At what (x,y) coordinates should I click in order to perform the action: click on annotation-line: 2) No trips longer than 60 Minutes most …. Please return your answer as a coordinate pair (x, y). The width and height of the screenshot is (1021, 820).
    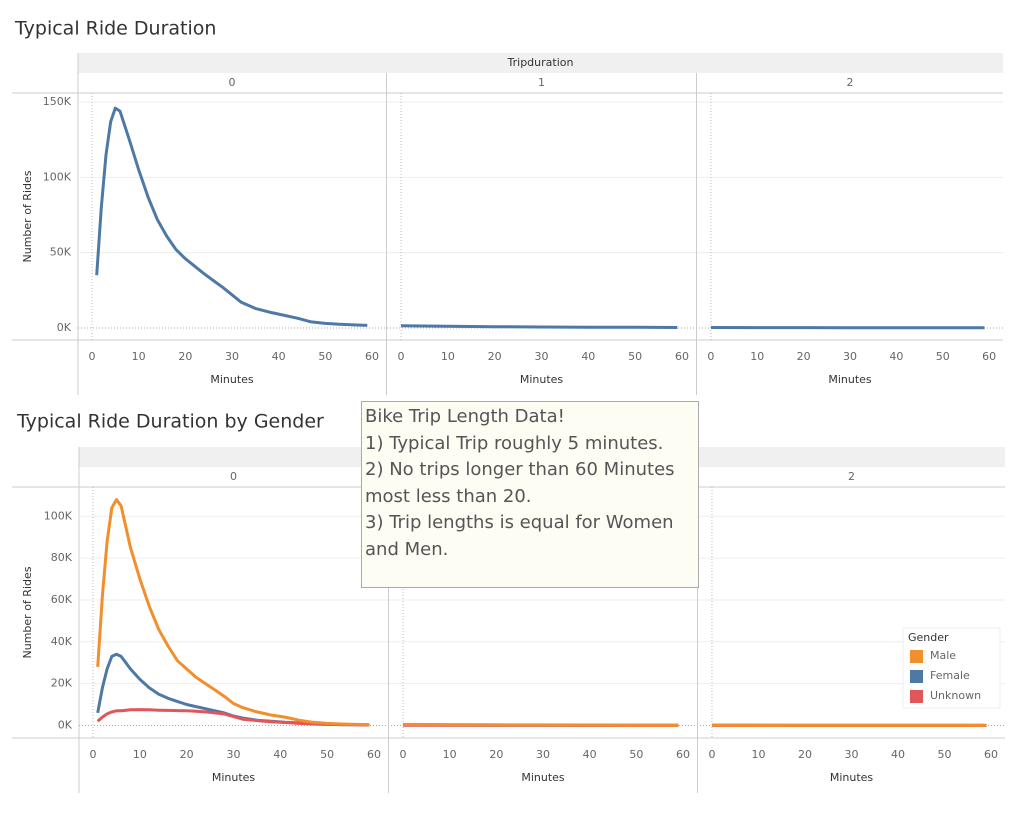
    Looking at the image, I should click on (520, 483).